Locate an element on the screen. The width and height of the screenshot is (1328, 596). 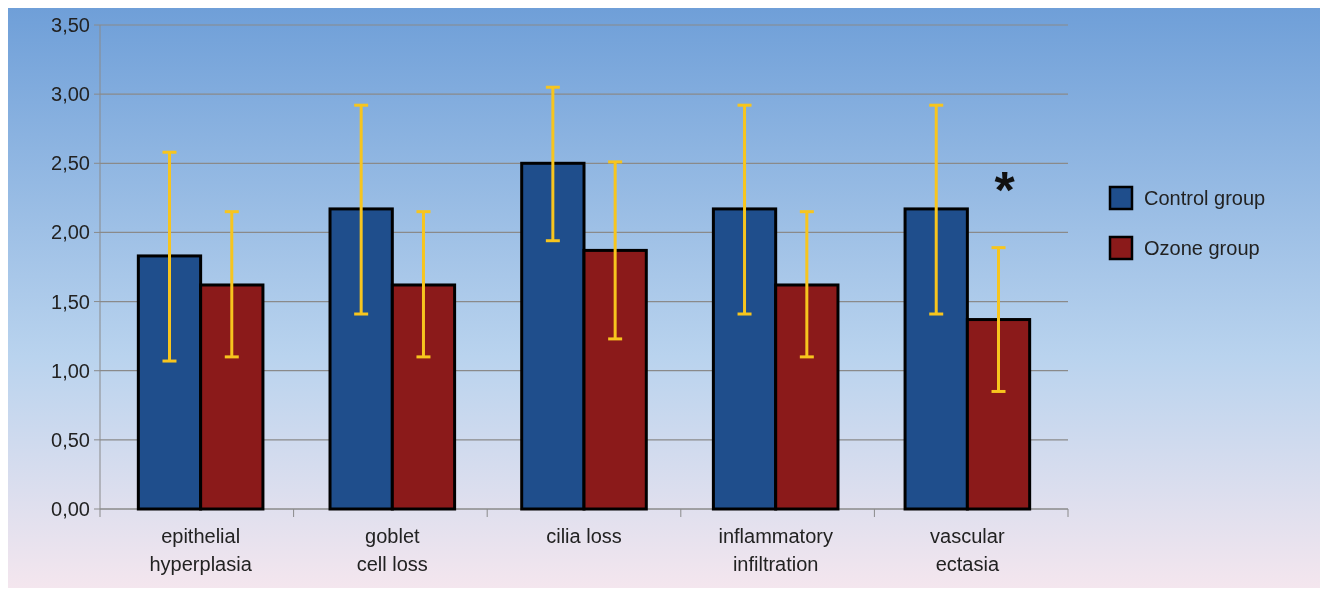
y-tick-label: 3,00 is located at coordinates (70, 94).